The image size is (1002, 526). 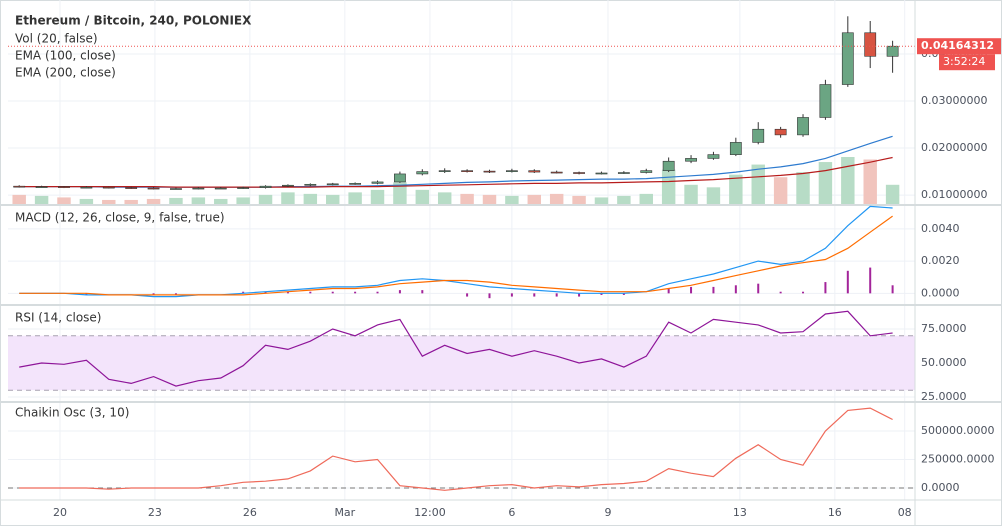 What do you see at coordinates (344, 512) in the screenshot?
I see `x-tick-label: Mar` at bounding box center [344, 512].